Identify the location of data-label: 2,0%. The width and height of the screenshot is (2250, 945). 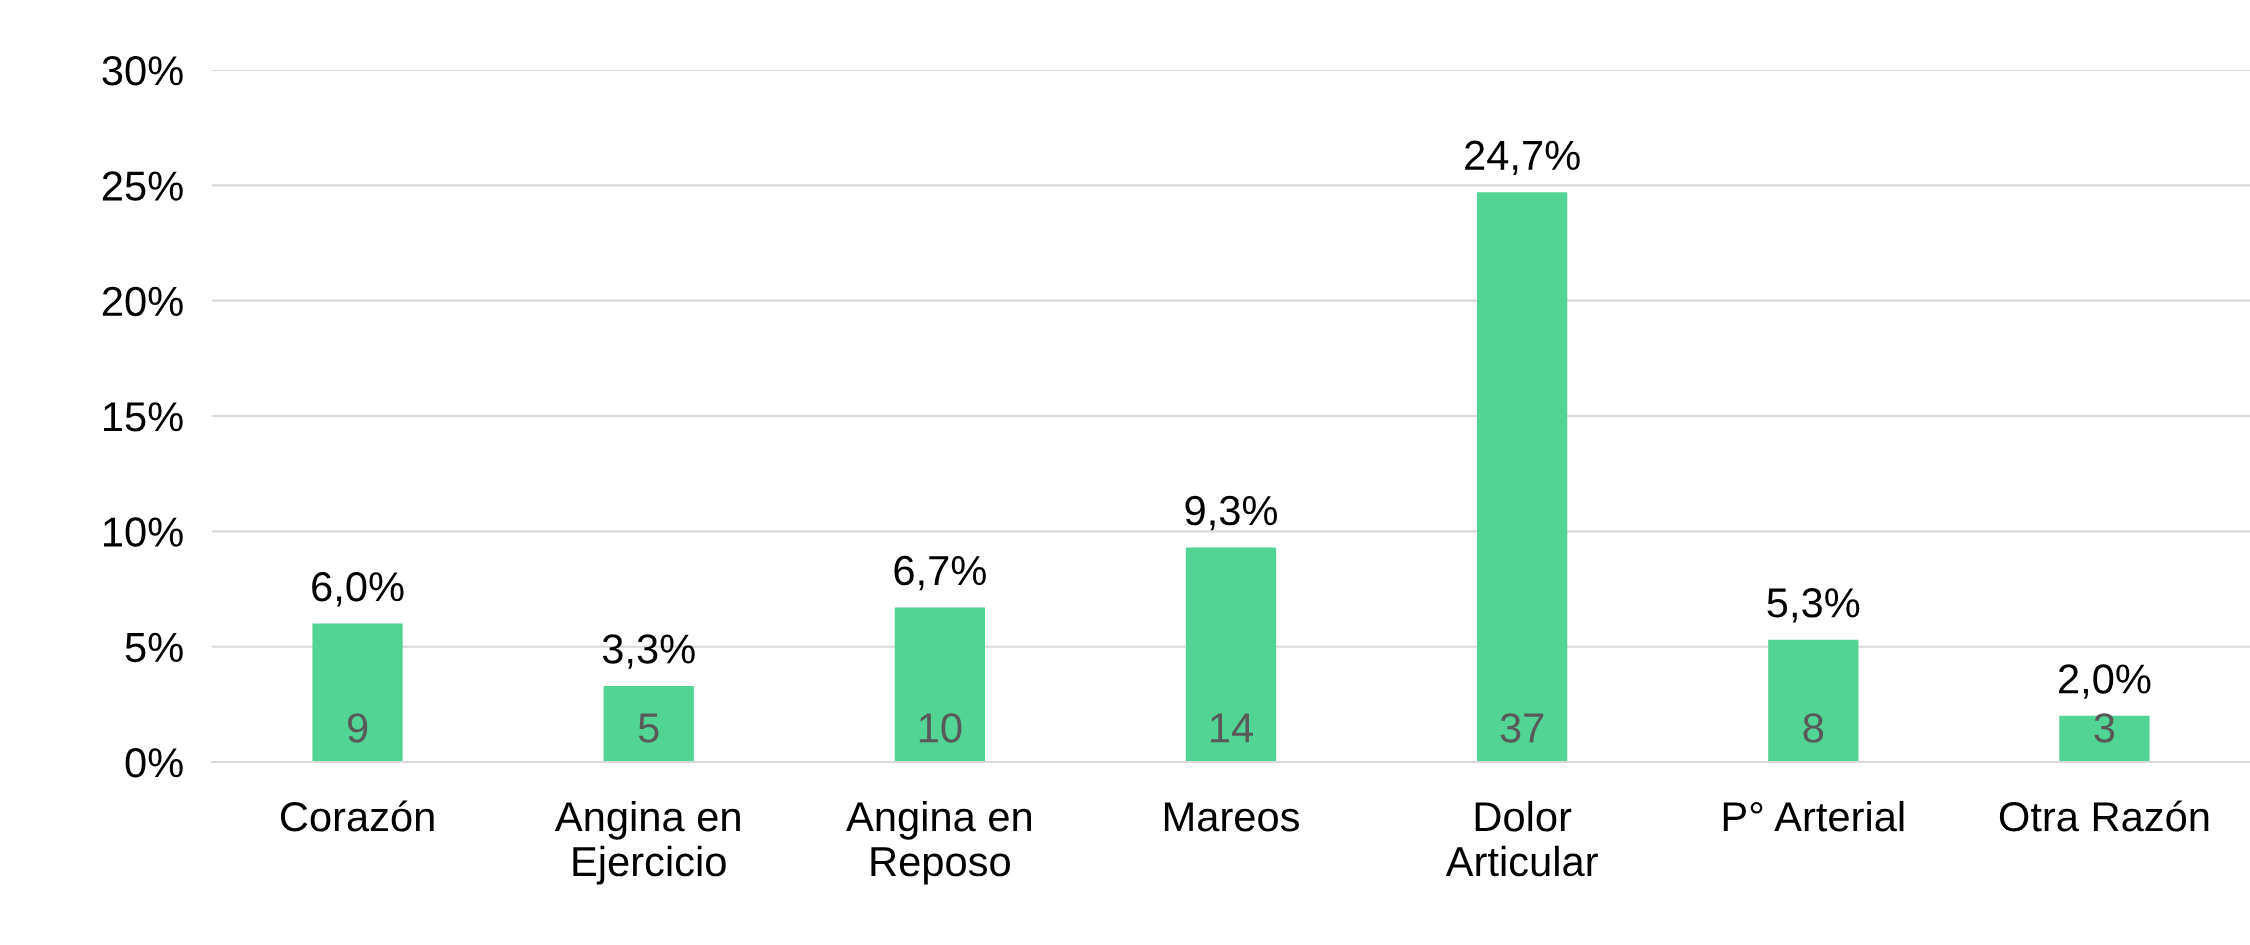
(2105, 681).